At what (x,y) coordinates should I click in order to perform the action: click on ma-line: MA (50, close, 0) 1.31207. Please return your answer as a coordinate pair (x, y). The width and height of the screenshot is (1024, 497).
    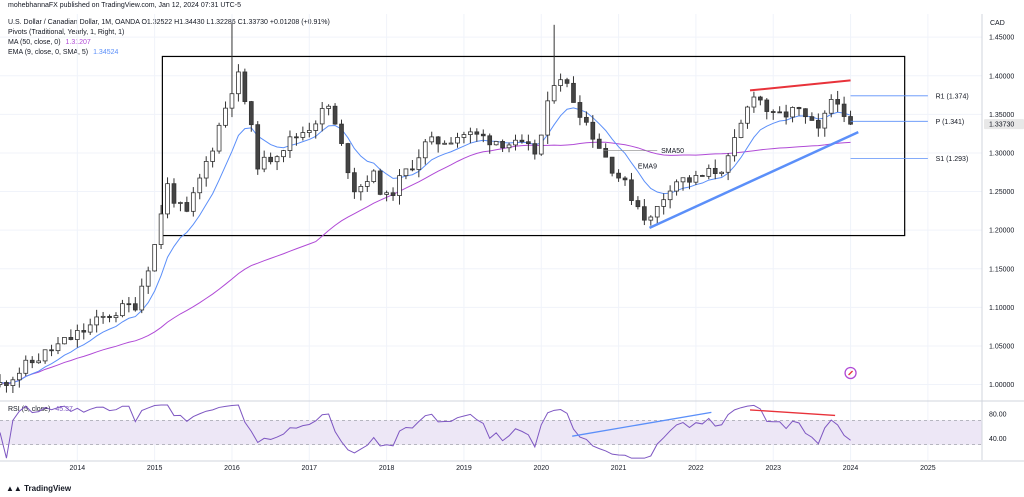
    Looking at the image, I should click on (49, 42).